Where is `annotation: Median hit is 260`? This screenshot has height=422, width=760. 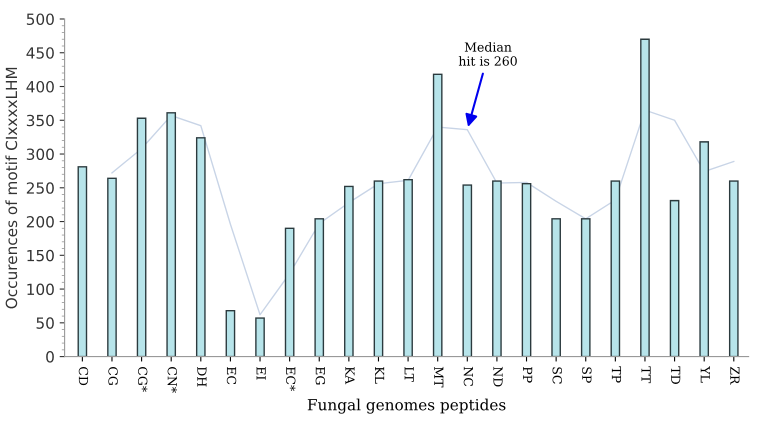 annotation: Median hit is 260 is located at coordinates (487, 54).